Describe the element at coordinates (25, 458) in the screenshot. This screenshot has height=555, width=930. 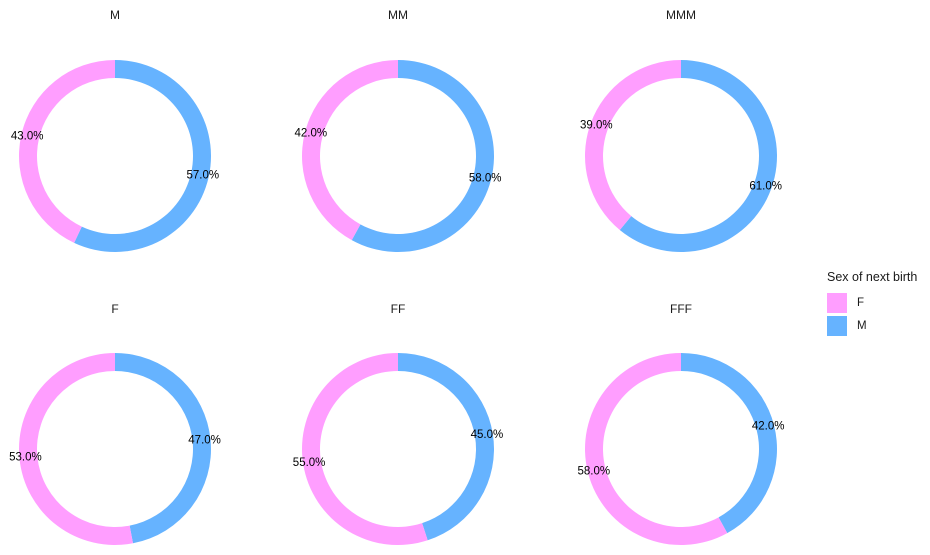
I see `slice-label-f-f: 53.0%` at that location.